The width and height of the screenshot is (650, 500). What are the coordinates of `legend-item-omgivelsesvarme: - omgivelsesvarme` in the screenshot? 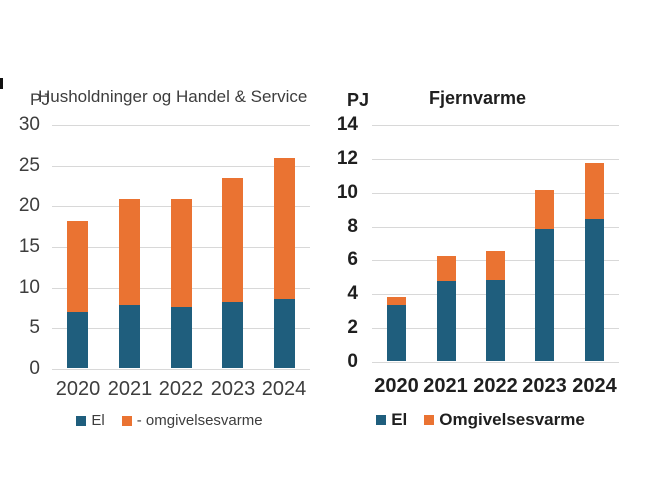 It's located at (192, 420).